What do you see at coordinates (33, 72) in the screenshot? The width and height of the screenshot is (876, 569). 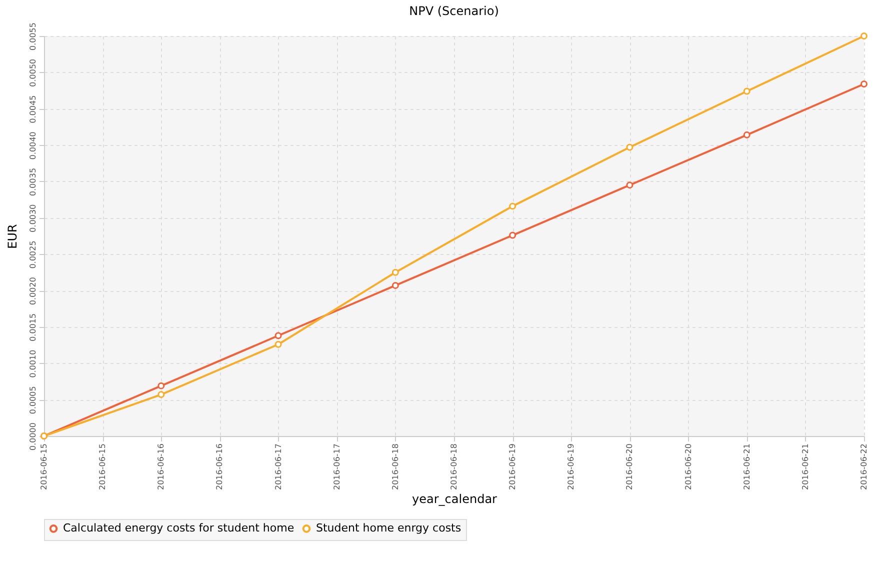 I see `y-tick-label: 0.0050` at bounding box center [33, 72].